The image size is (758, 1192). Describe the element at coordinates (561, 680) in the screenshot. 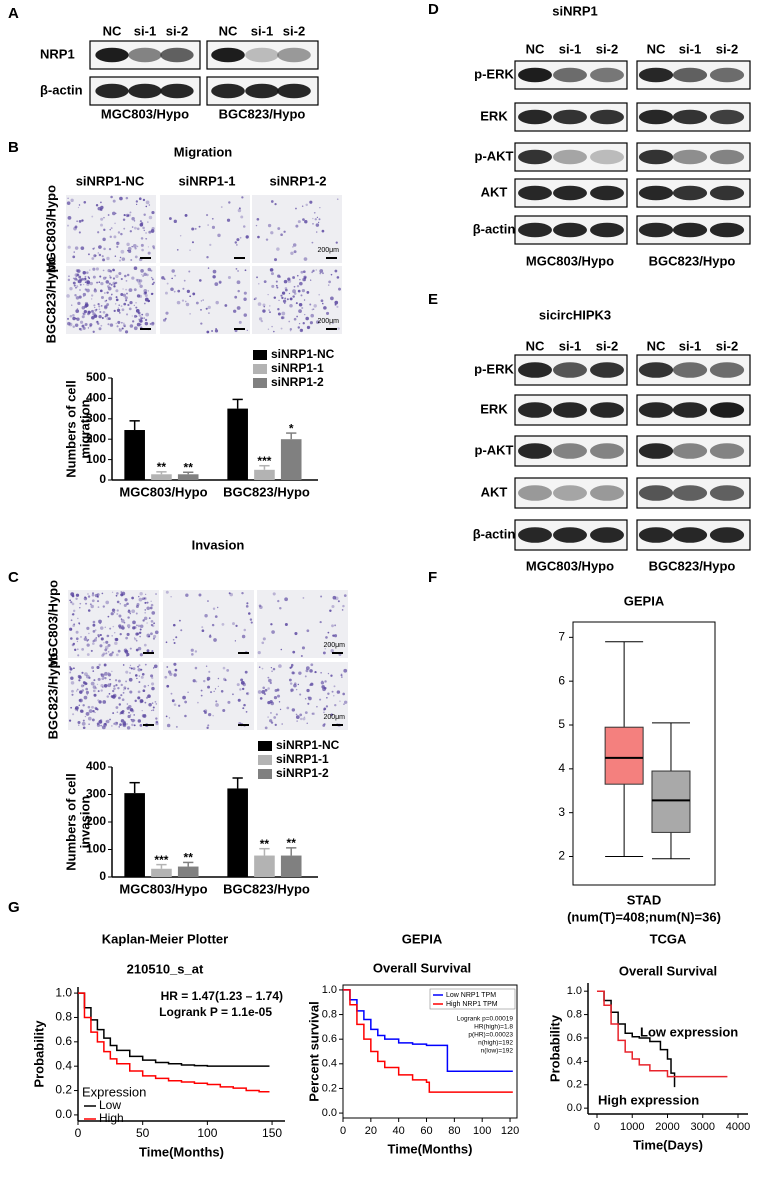

I see `y-tick-label: 6` at that location.